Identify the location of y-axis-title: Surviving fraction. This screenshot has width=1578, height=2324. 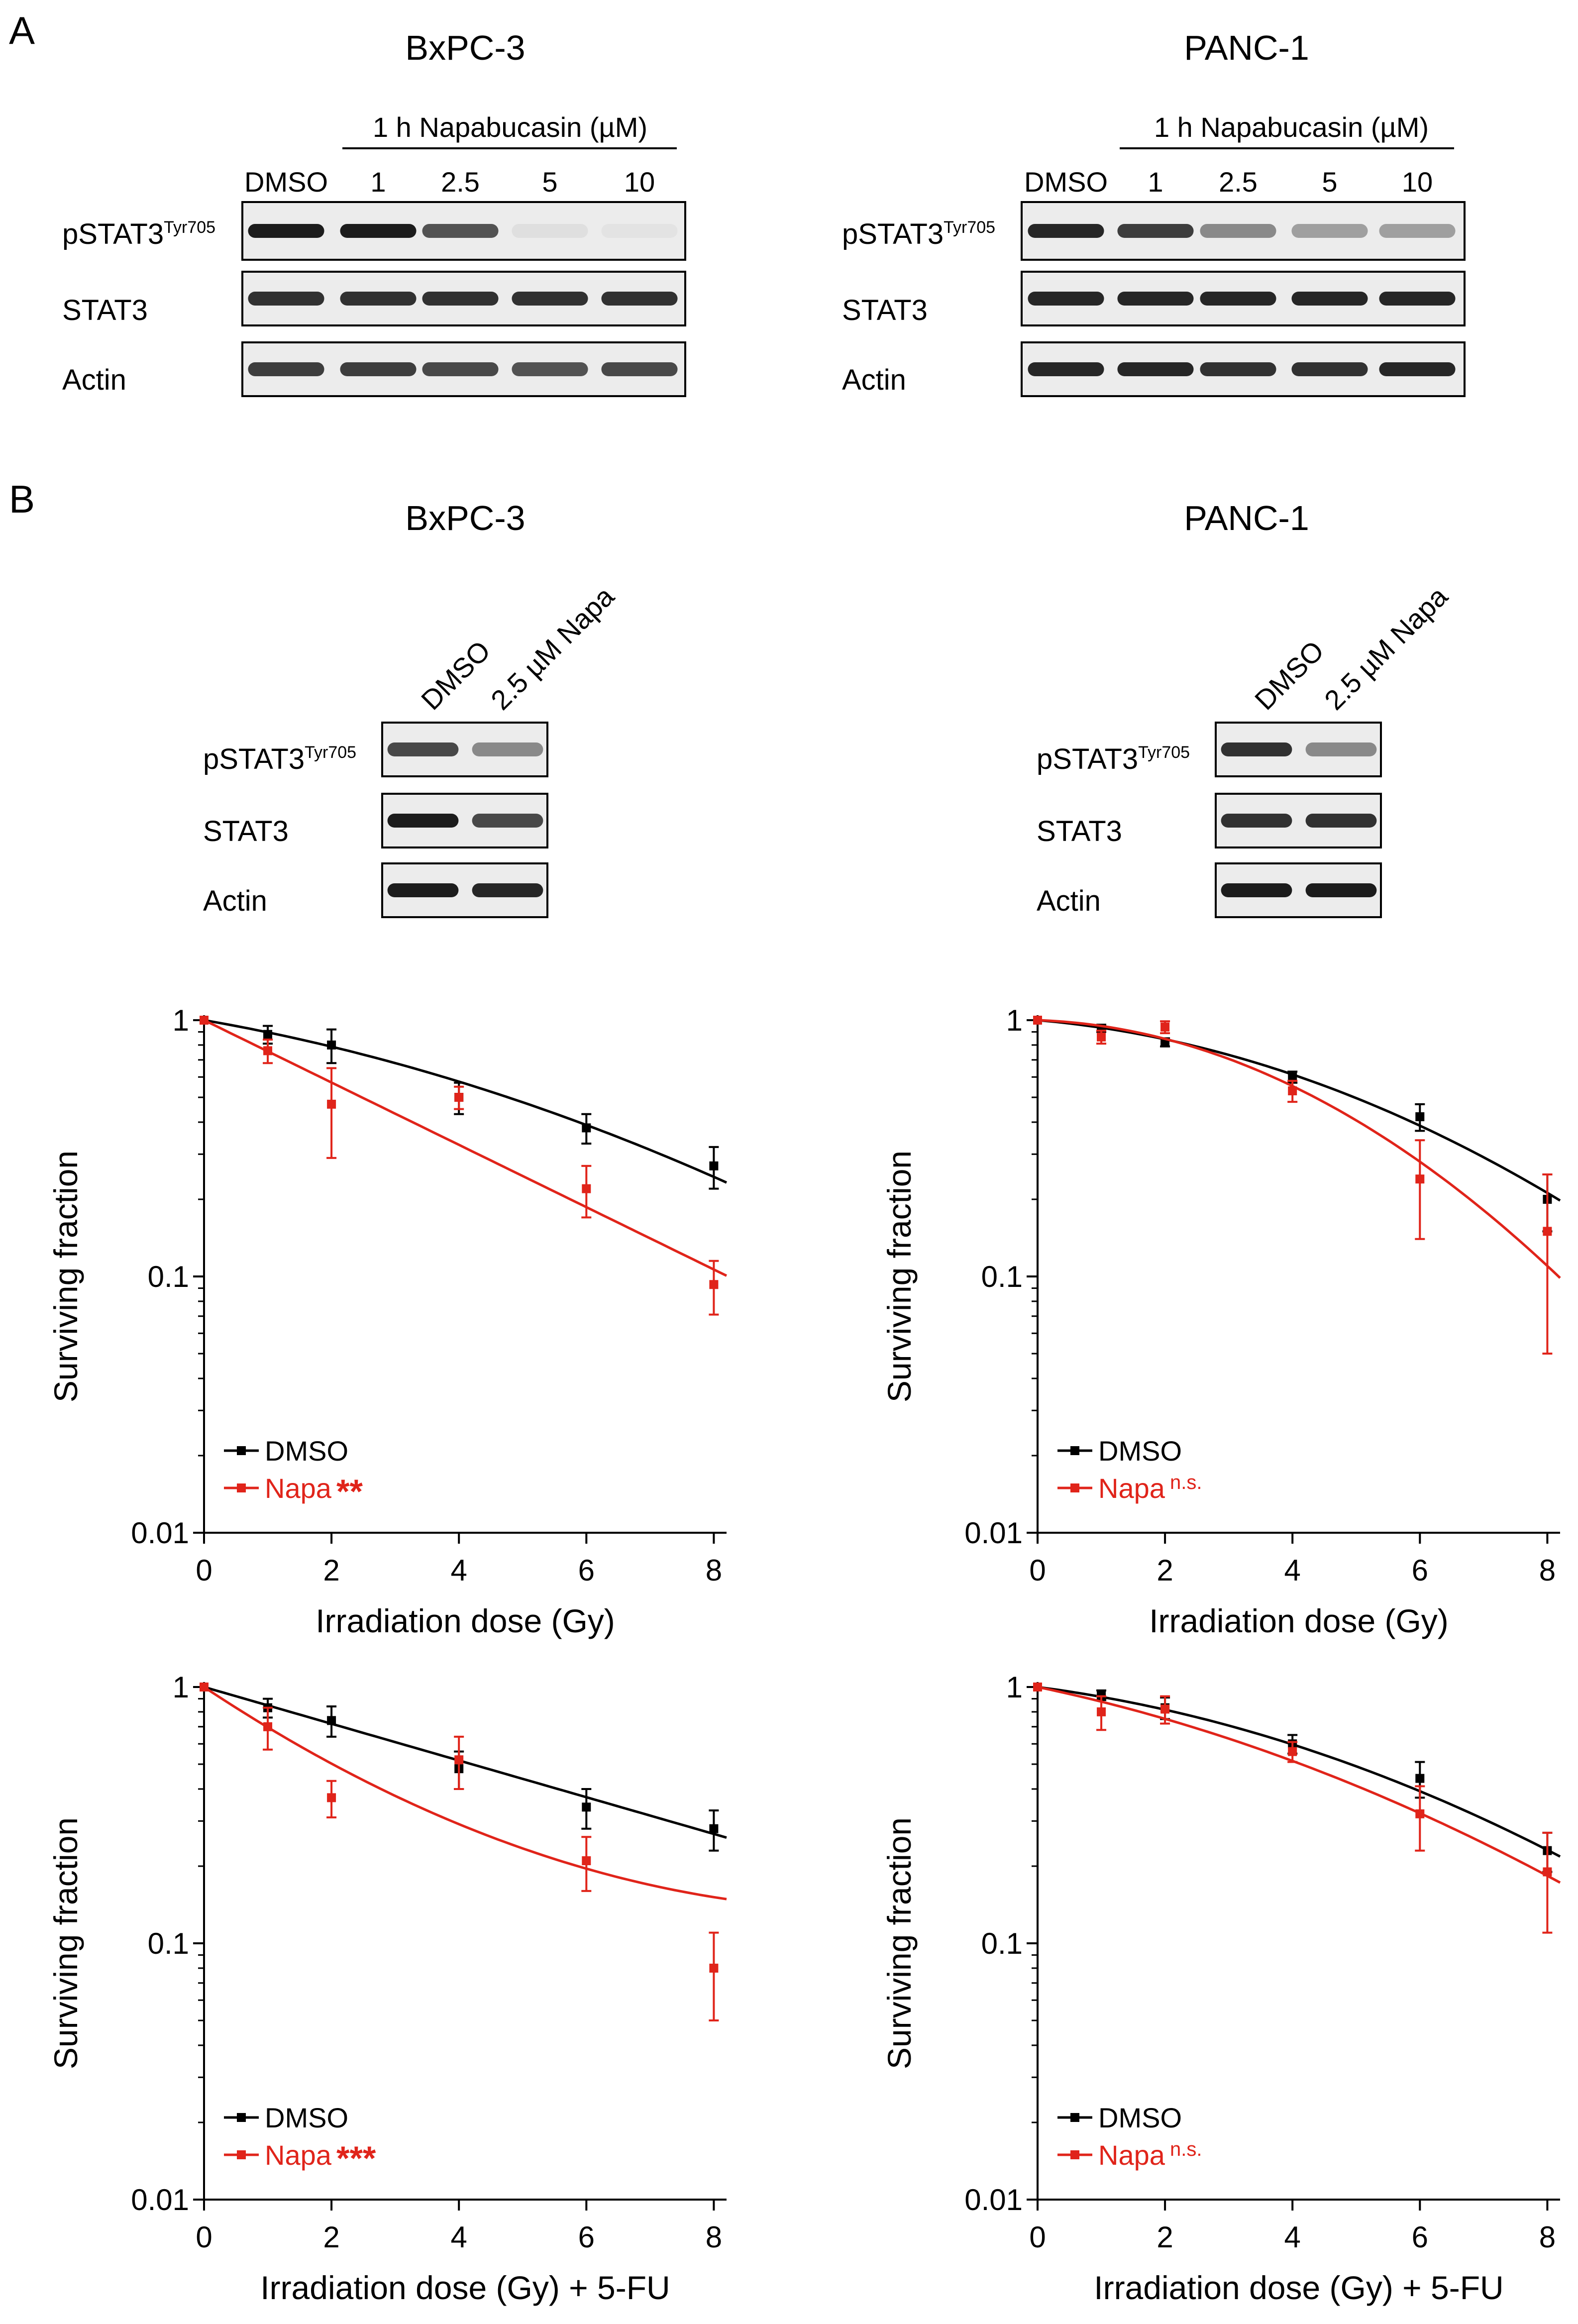
(900, 1943).